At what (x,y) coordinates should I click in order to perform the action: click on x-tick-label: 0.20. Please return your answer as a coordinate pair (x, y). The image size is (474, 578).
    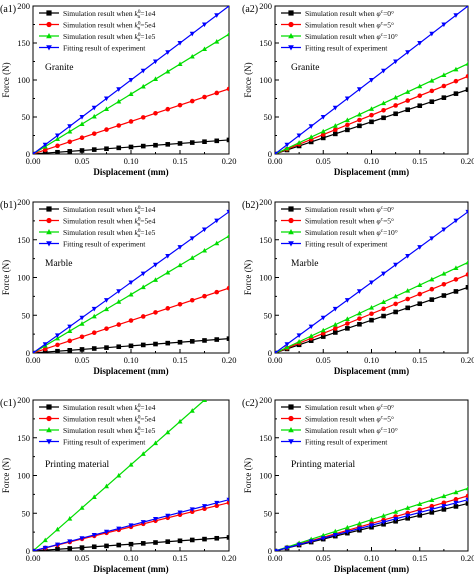
    Looking at the image, I should click on (467, 360).